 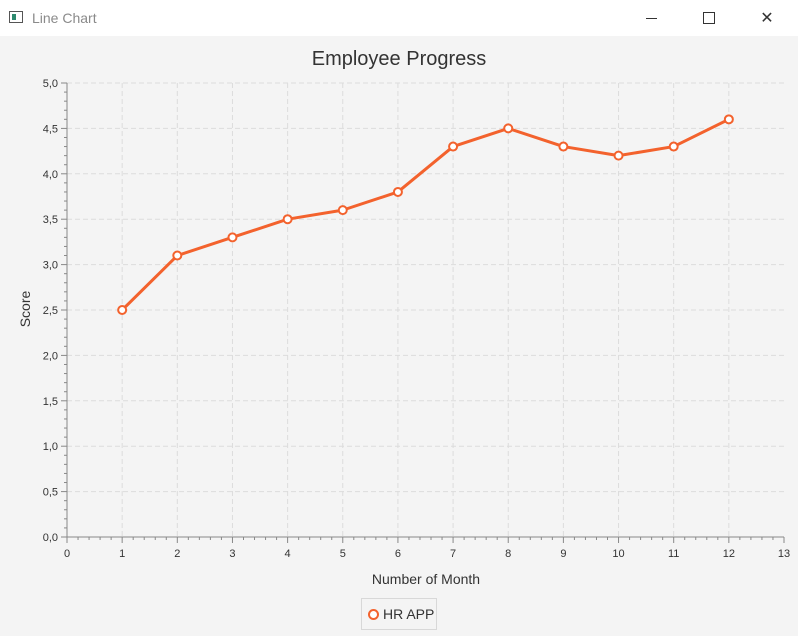 What do you see at coordinates (399, 18) in the screenshot?
I see `title-bar: Line Chart ✕` at bounding box center [399, 18].